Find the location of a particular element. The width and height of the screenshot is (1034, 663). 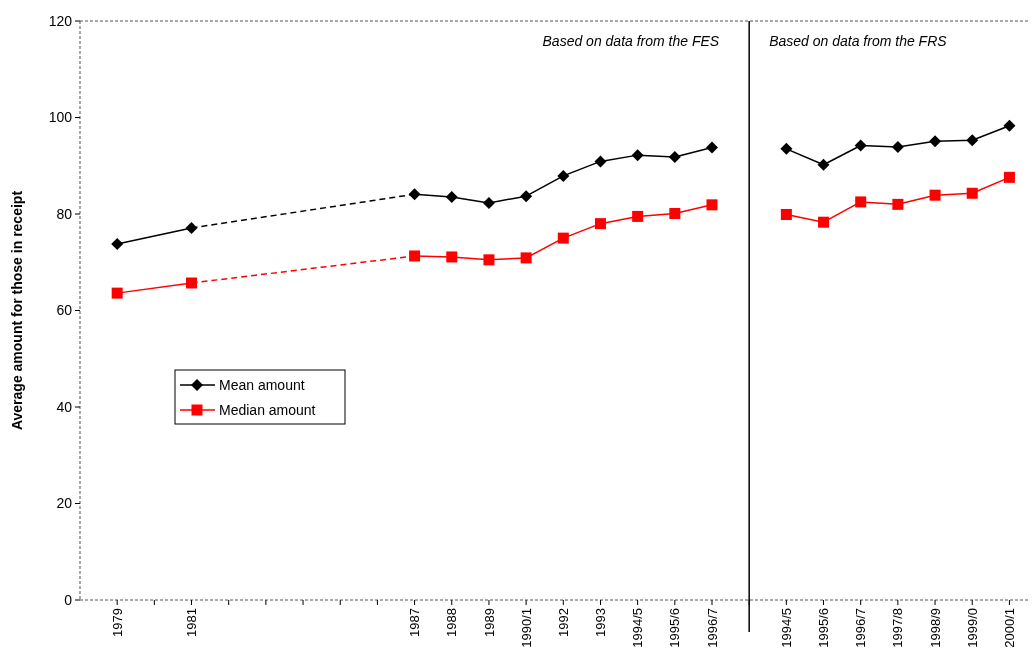

legend-label: Mean amount is located at coordinates (262, 384).